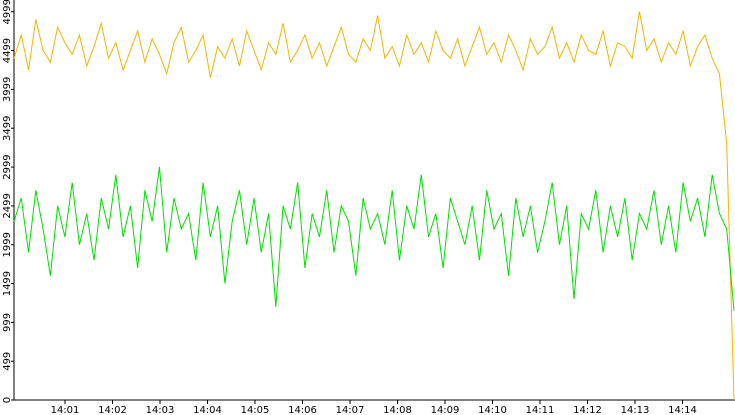 This screenshot has width=735, height=415. Describe the element at coordinates (445, 410) in the screenshot. I see `x-tick-label: 14:09` at that location.